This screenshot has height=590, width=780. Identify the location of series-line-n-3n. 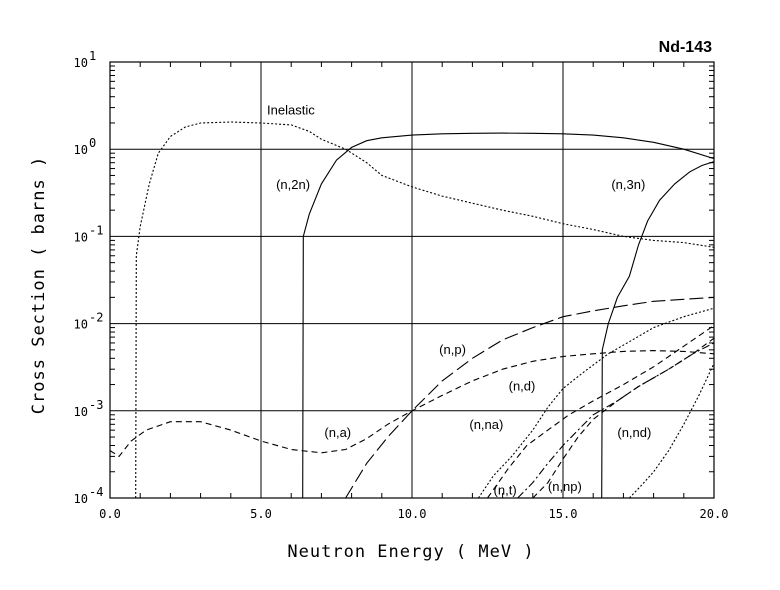
(658, 330).